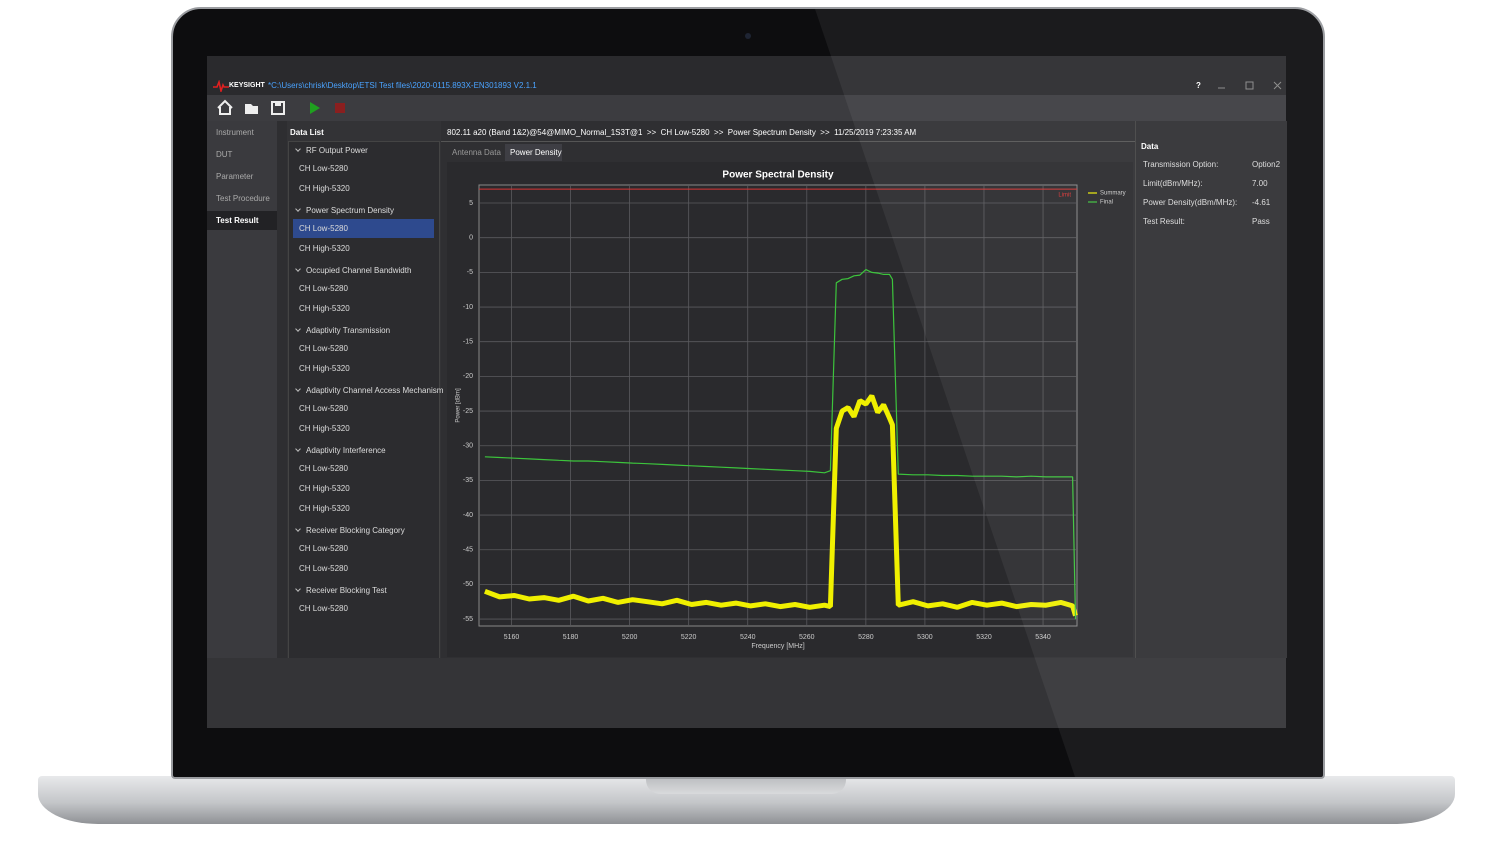 Image resolution: width=1502 pixels, height=845 pixels. What do you see at coordinates (1261, 221) in the screenshot?
I see `data-value: Pass` at bounding box center [1261, 221].